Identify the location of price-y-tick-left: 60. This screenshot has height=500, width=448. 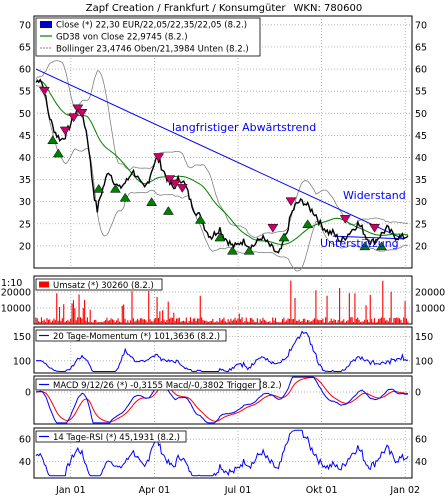
(25, 70).